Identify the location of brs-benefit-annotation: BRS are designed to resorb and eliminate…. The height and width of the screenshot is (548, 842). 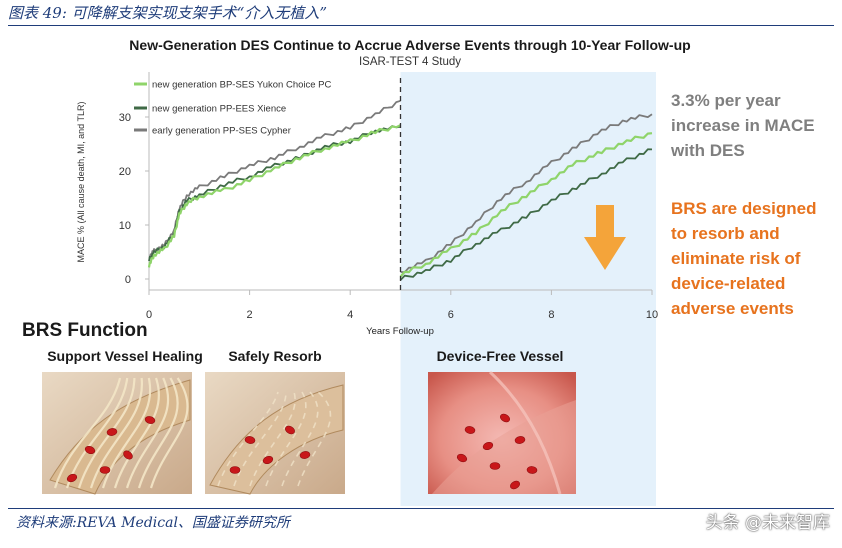
(744, 258).